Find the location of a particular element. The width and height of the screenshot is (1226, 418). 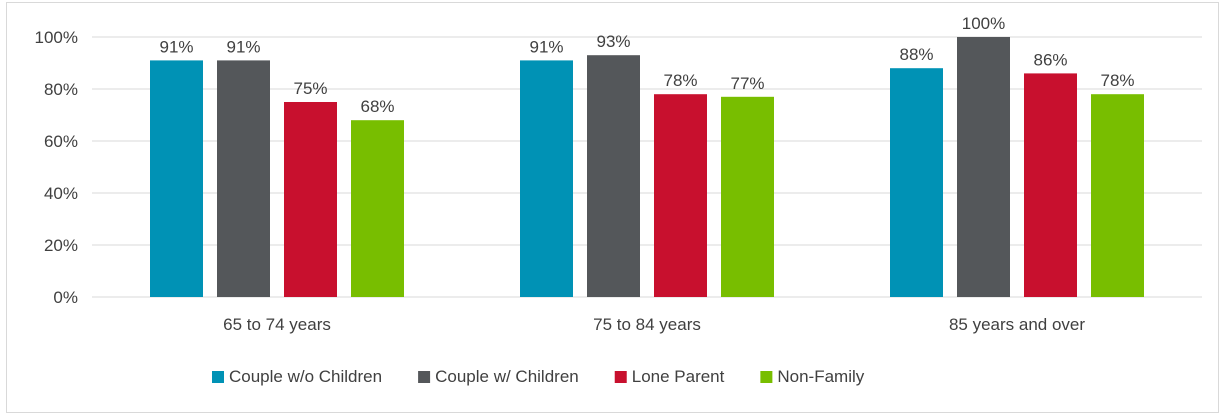

y-tick-label: 0% is located at coordinates (65, 297).